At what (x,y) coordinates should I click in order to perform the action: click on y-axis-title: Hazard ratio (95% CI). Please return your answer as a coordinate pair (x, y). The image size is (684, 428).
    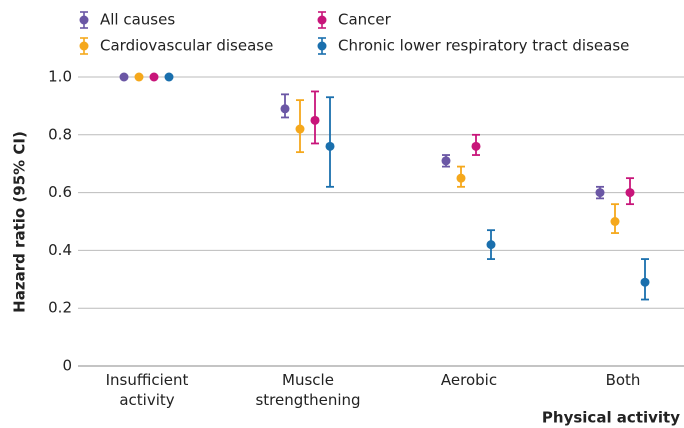
    Looking at the image, I should click on (20, 222).